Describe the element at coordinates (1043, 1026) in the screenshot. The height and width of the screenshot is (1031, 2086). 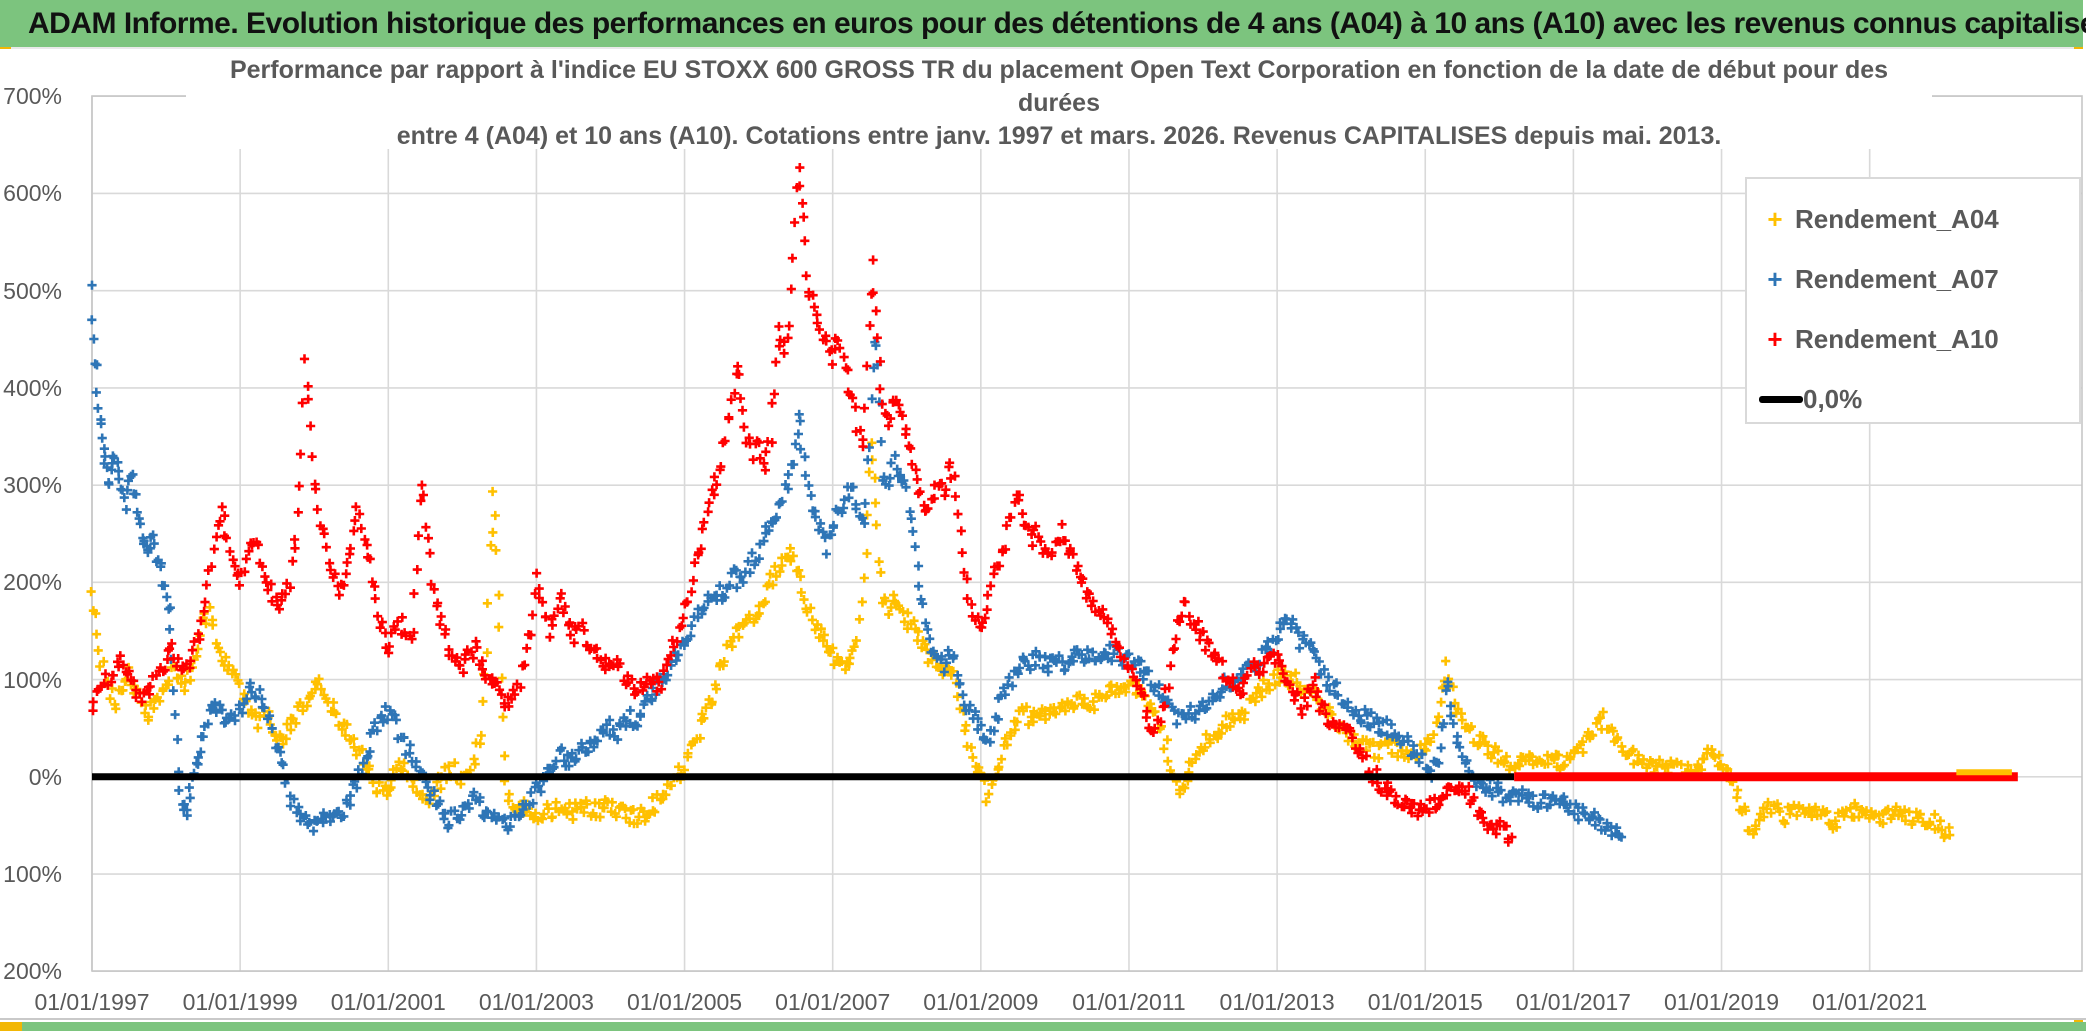
I see `bottom-green-bar` at that location.